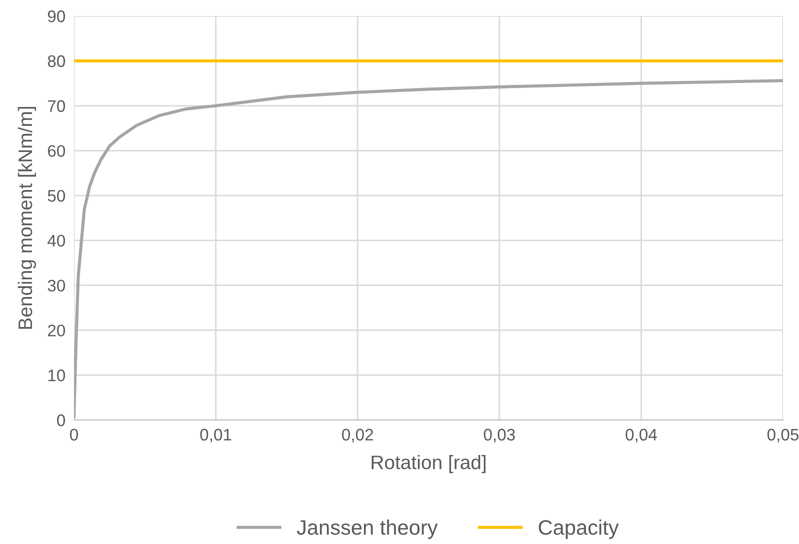 The image size is (799, 544). What do you see at coordinates (578, 529) in the screenshot?
I see `legend-label: Capacity` at bounding box center [578, 529].